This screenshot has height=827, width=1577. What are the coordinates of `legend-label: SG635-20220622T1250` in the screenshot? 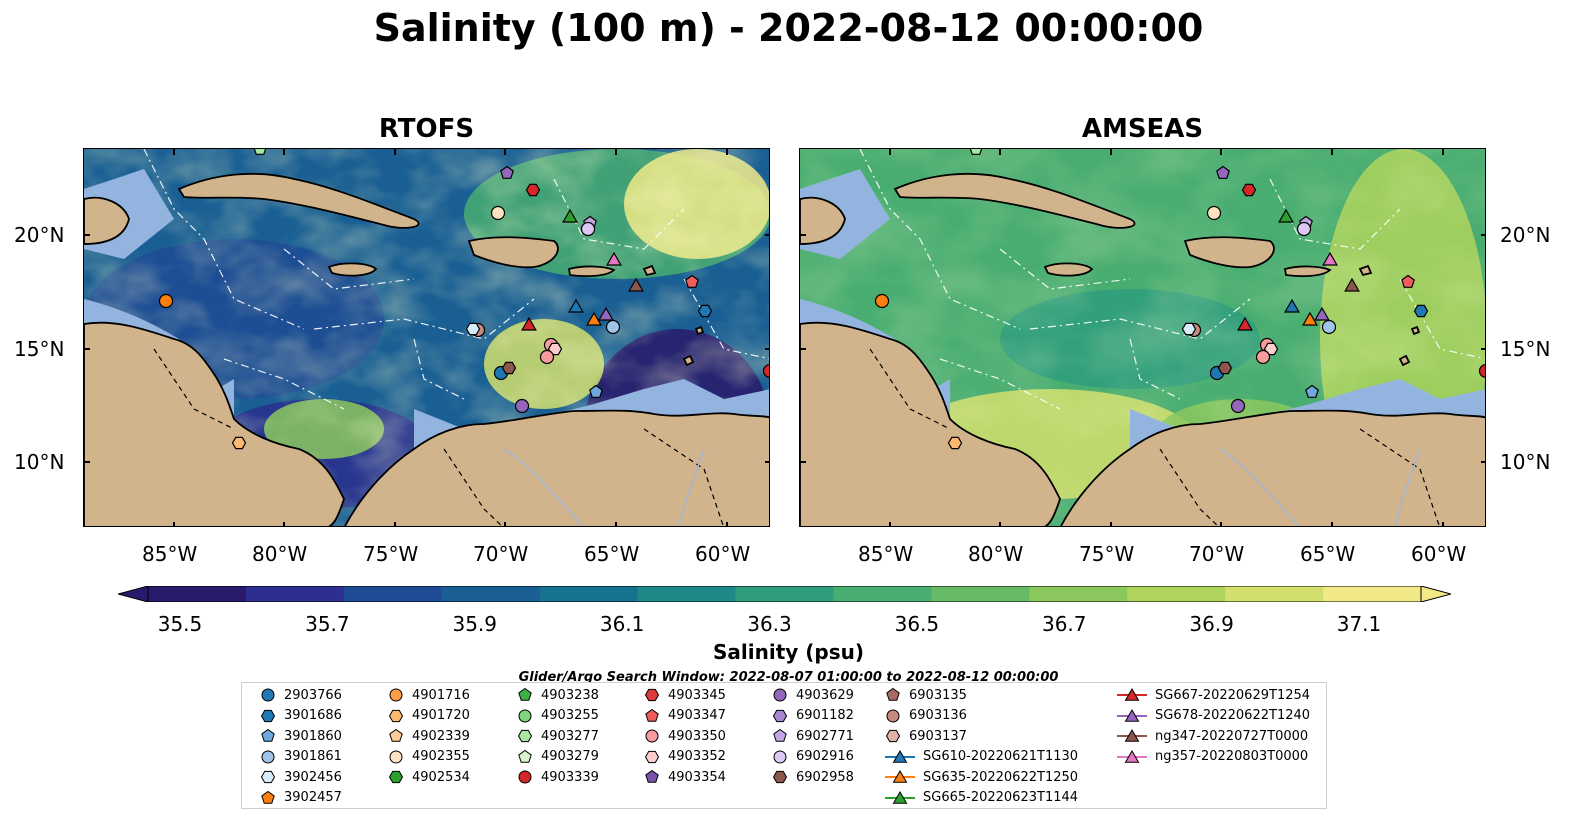 It's located at (1001, 777).